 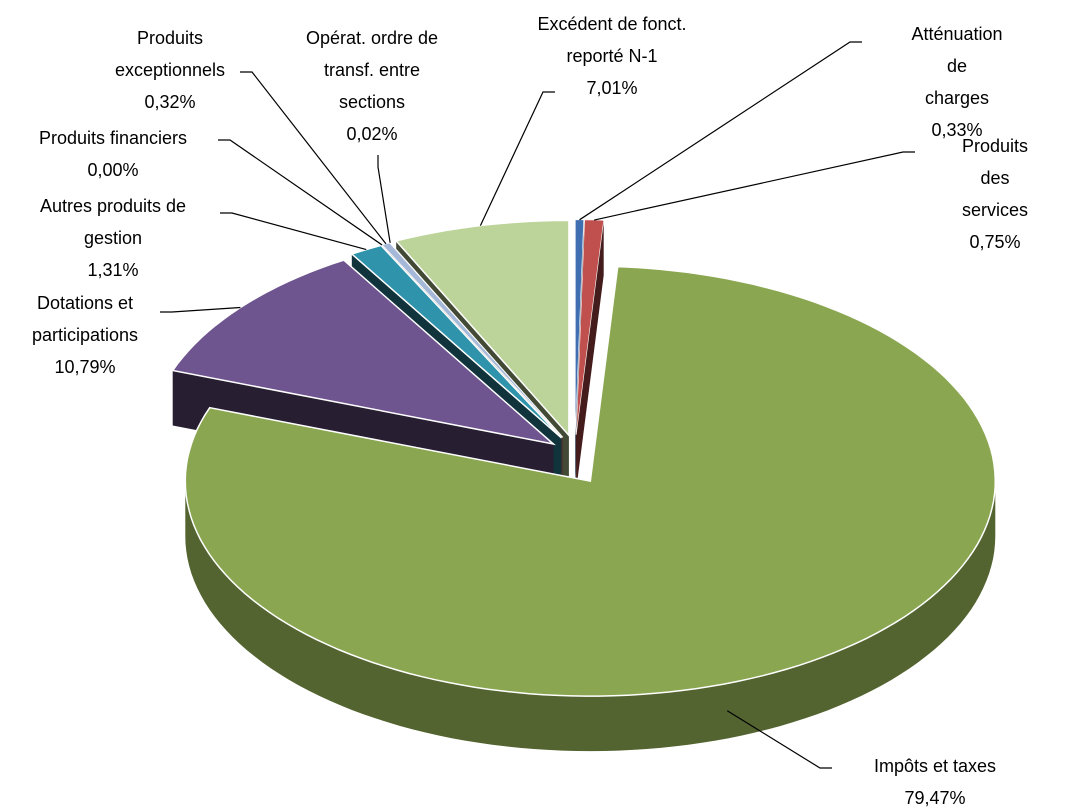 What do you see at coordinates (612, 40) in the screenshot?
I see `category-label: Excédent de fonct. reporté N-1` at bounding box center [612, 40].